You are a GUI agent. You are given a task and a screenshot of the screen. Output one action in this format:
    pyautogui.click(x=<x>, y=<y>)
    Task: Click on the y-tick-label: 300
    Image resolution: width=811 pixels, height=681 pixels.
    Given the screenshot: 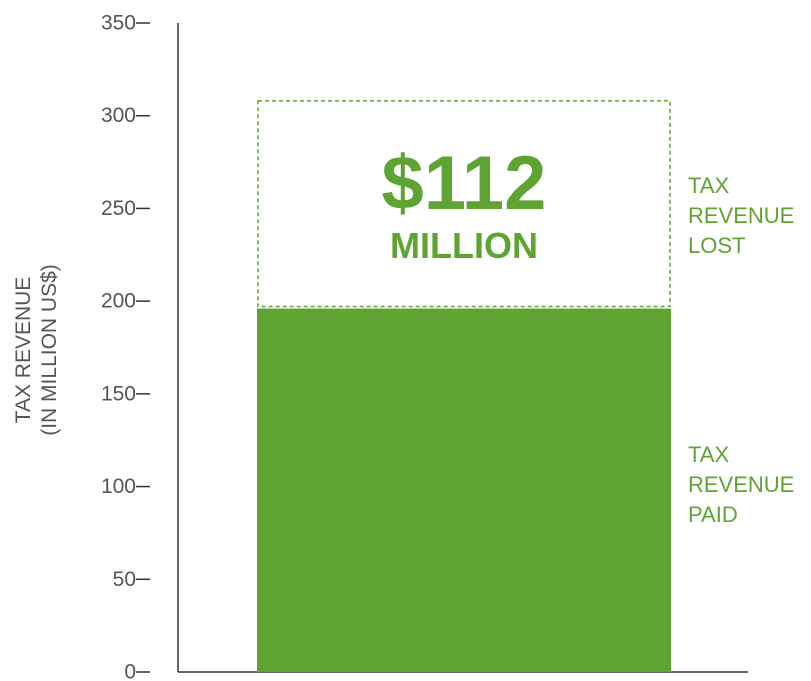 What is the action you would take?
    pyautogui.click(x=118, y=115)
    